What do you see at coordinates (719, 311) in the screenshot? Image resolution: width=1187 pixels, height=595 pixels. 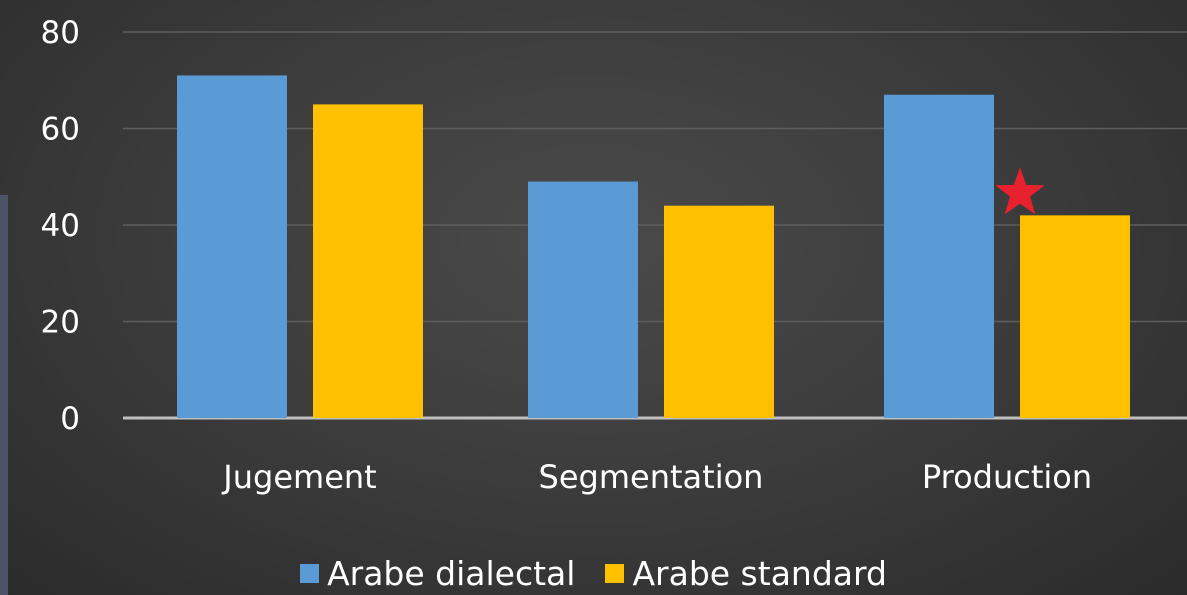 I see `bar-arabe-standard-segmentation` at bounding box center [719, 311].